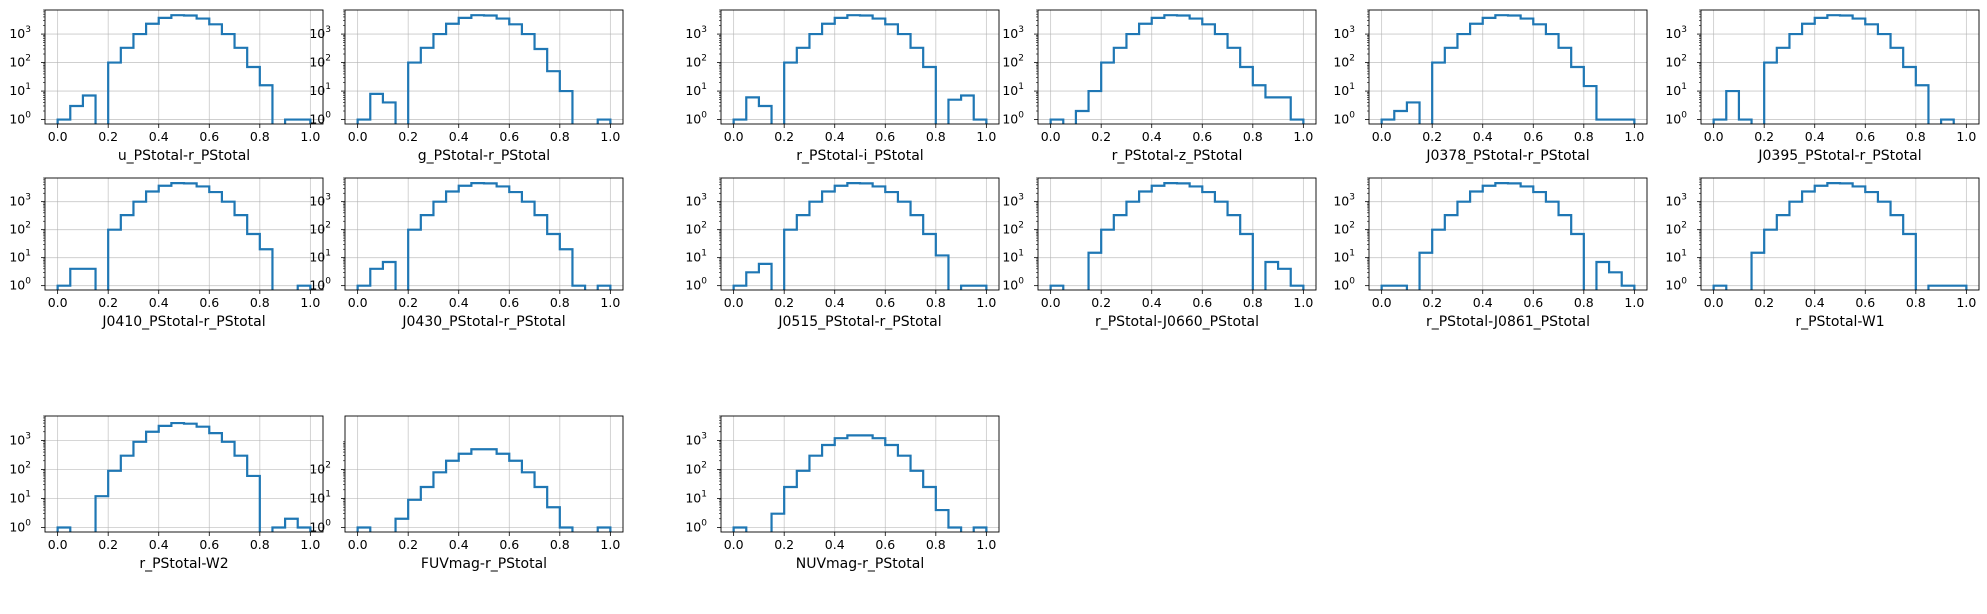 This screenshot has width=1987, height=614. I want to click on x-axis-label: r_PStotal-J0861_PStotal, so click(1508, 322).